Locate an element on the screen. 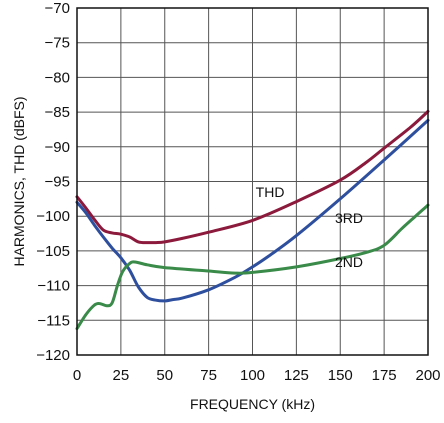 This screenshot has width=444, height=423. x-tick-label: 150 is located at coordinates (340, 375).